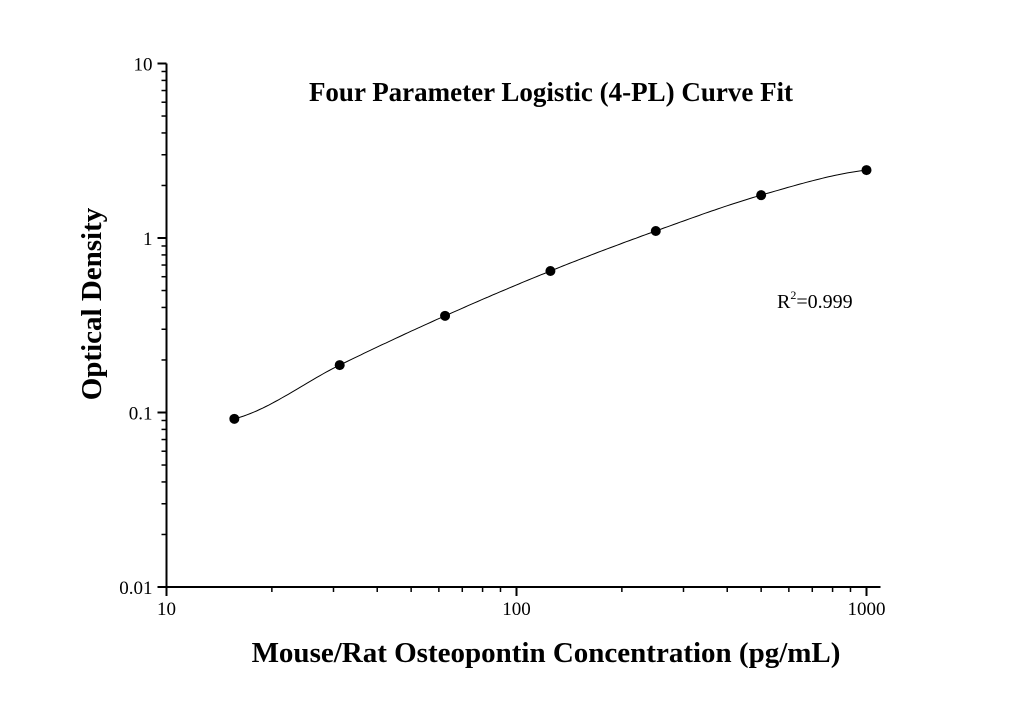 The image size is (1024, 704). What do you see at coordinates (516, 609) in the screenshot?
I see `x-tick-label: 100` at bounding box center [516, 609].